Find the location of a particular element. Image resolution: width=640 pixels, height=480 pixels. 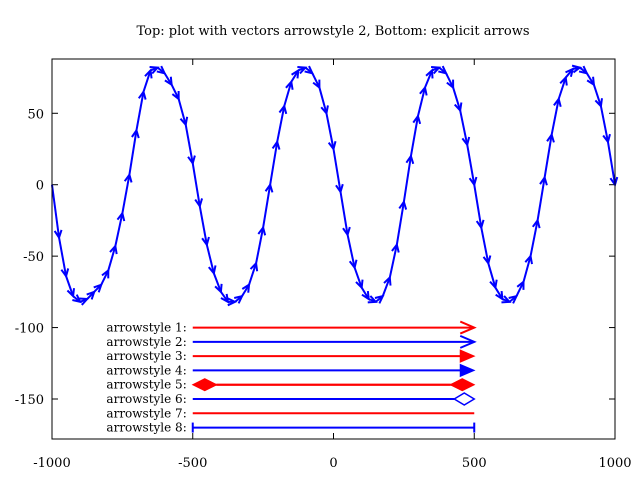

x-tick-label: -500 is located at coordinates (192, 463).